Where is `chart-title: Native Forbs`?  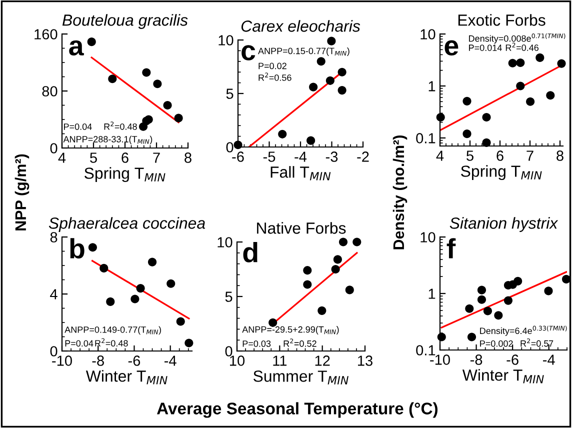
chart-title: Native Forbs is located at coordinates (301, 228).